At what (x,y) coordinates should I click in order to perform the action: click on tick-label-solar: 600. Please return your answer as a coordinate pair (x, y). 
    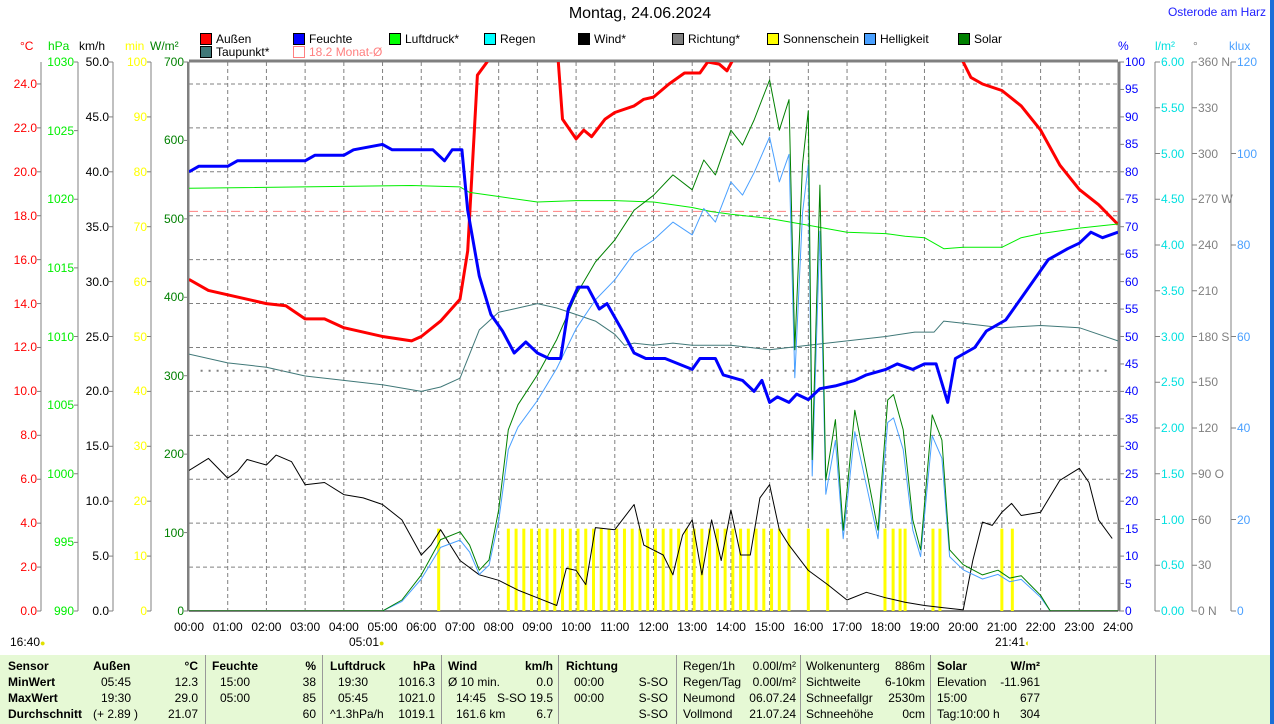
    Looking at the image, I should click on (173, 140).